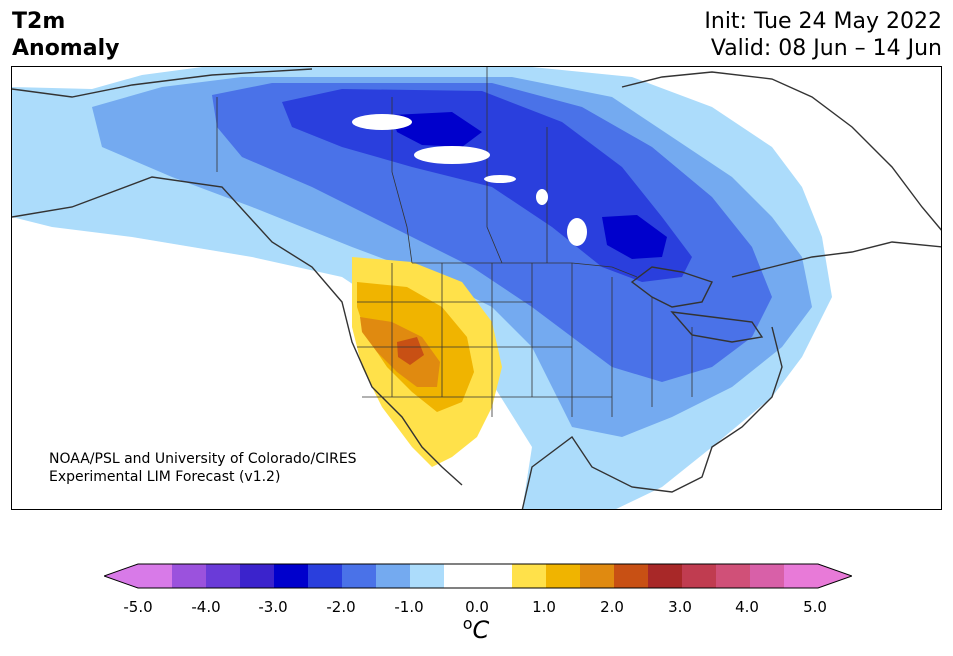  What do you see at coordinates (481, 630) in the screenshot?
I see `unit-celsius: C` at bounding box center [481, 630].